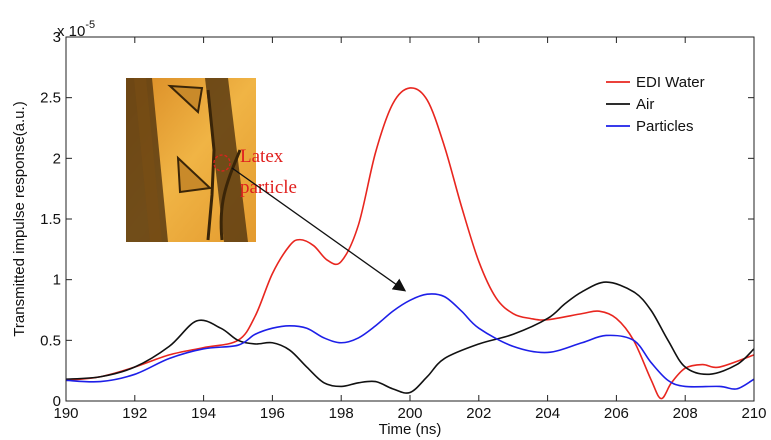 The image size is (771, 440). What do you see at coordinates (57, 401) in the screenshot?
I see `y-tick-label: 0` at bounding box center [57, 401].